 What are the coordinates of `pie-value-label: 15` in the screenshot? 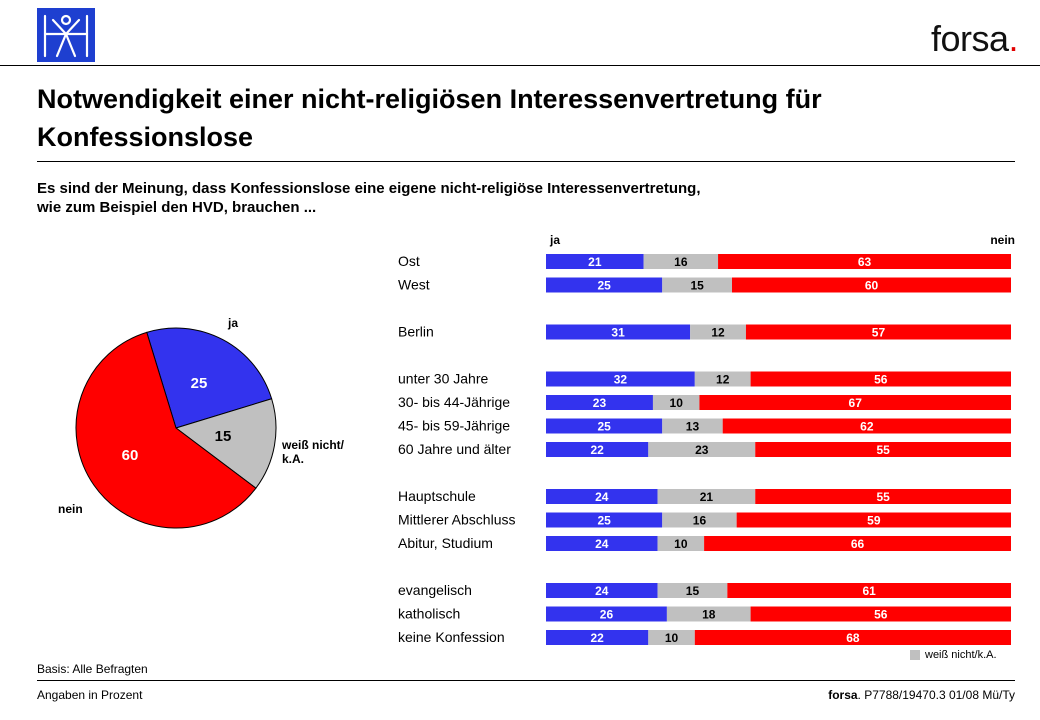 It's located at (223, 436).